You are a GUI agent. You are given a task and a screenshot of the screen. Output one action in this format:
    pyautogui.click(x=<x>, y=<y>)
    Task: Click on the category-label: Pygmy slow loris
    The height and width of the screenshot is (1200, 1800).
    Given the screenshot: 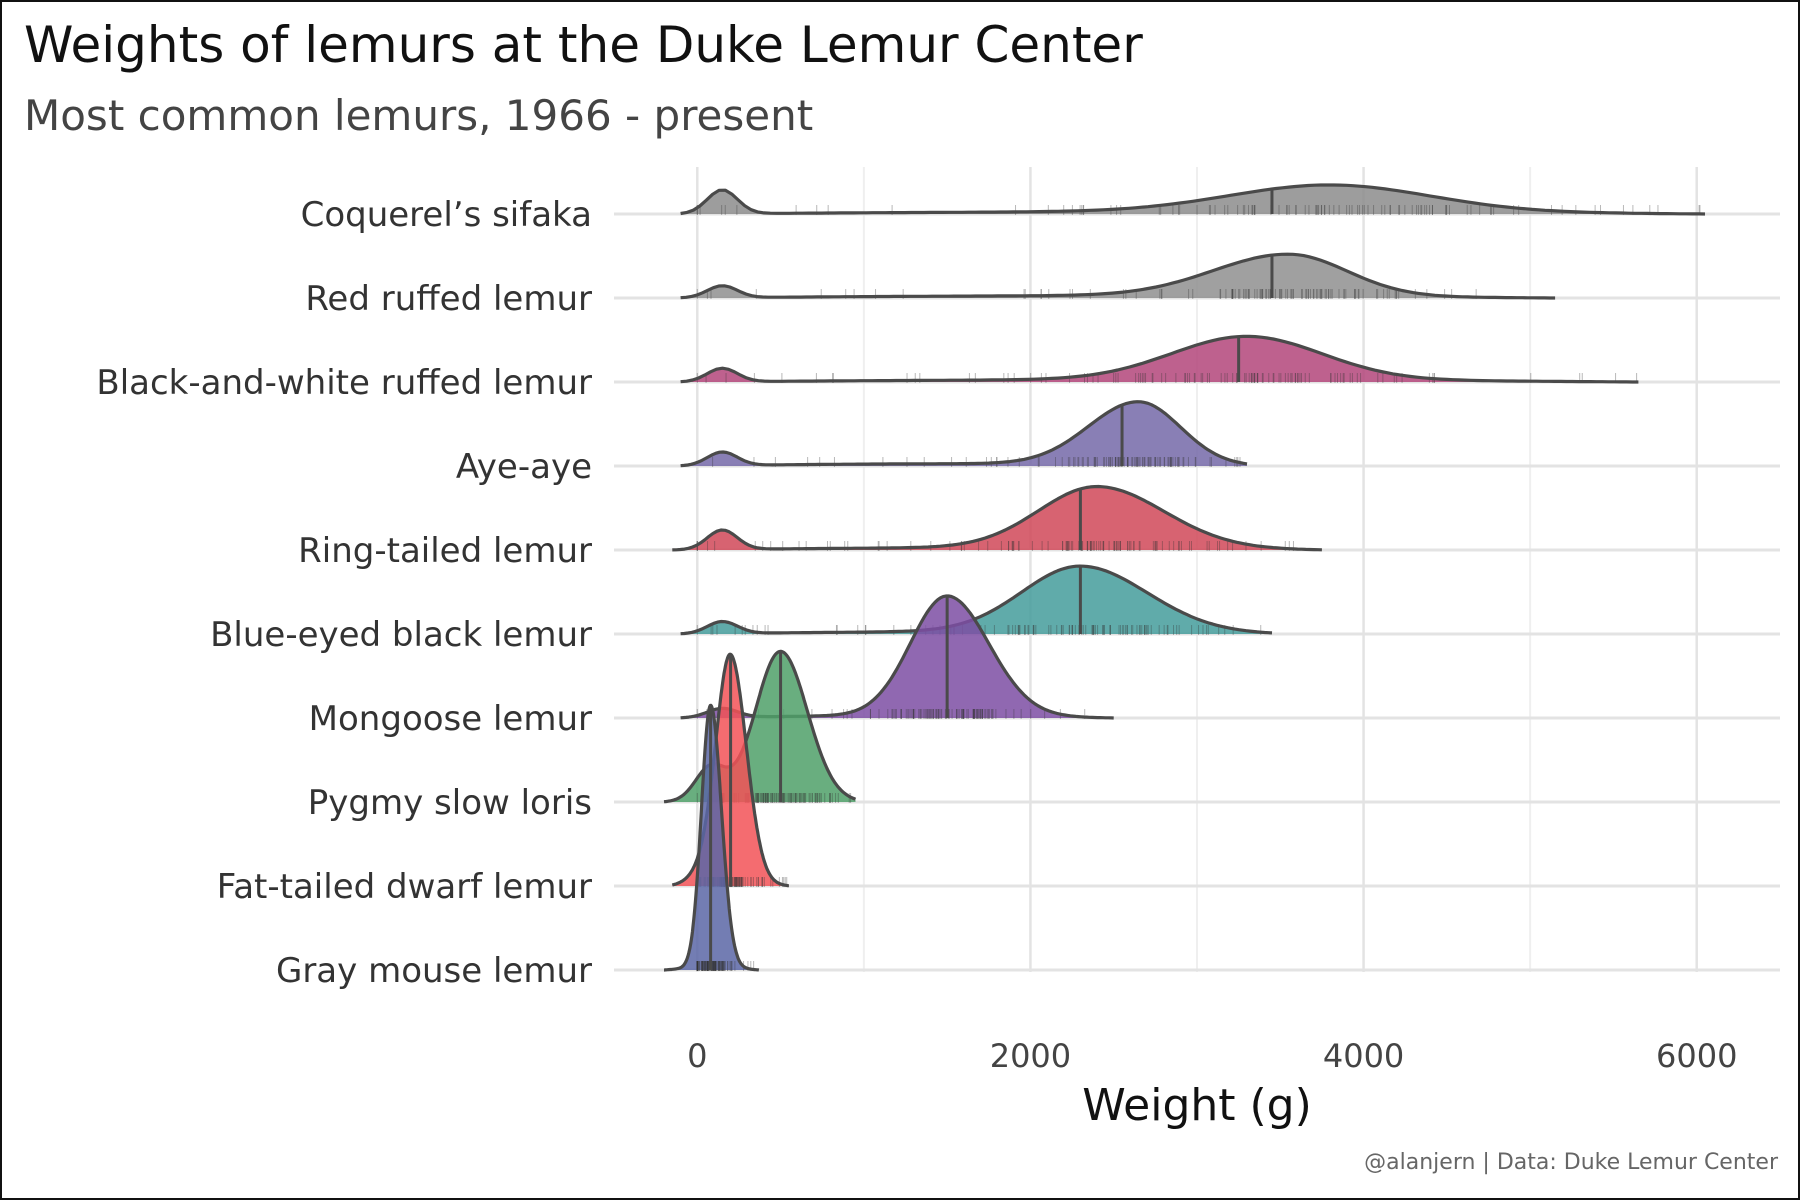 What is the action you would take?
    pyautogui.click(x=450, y=803)
    